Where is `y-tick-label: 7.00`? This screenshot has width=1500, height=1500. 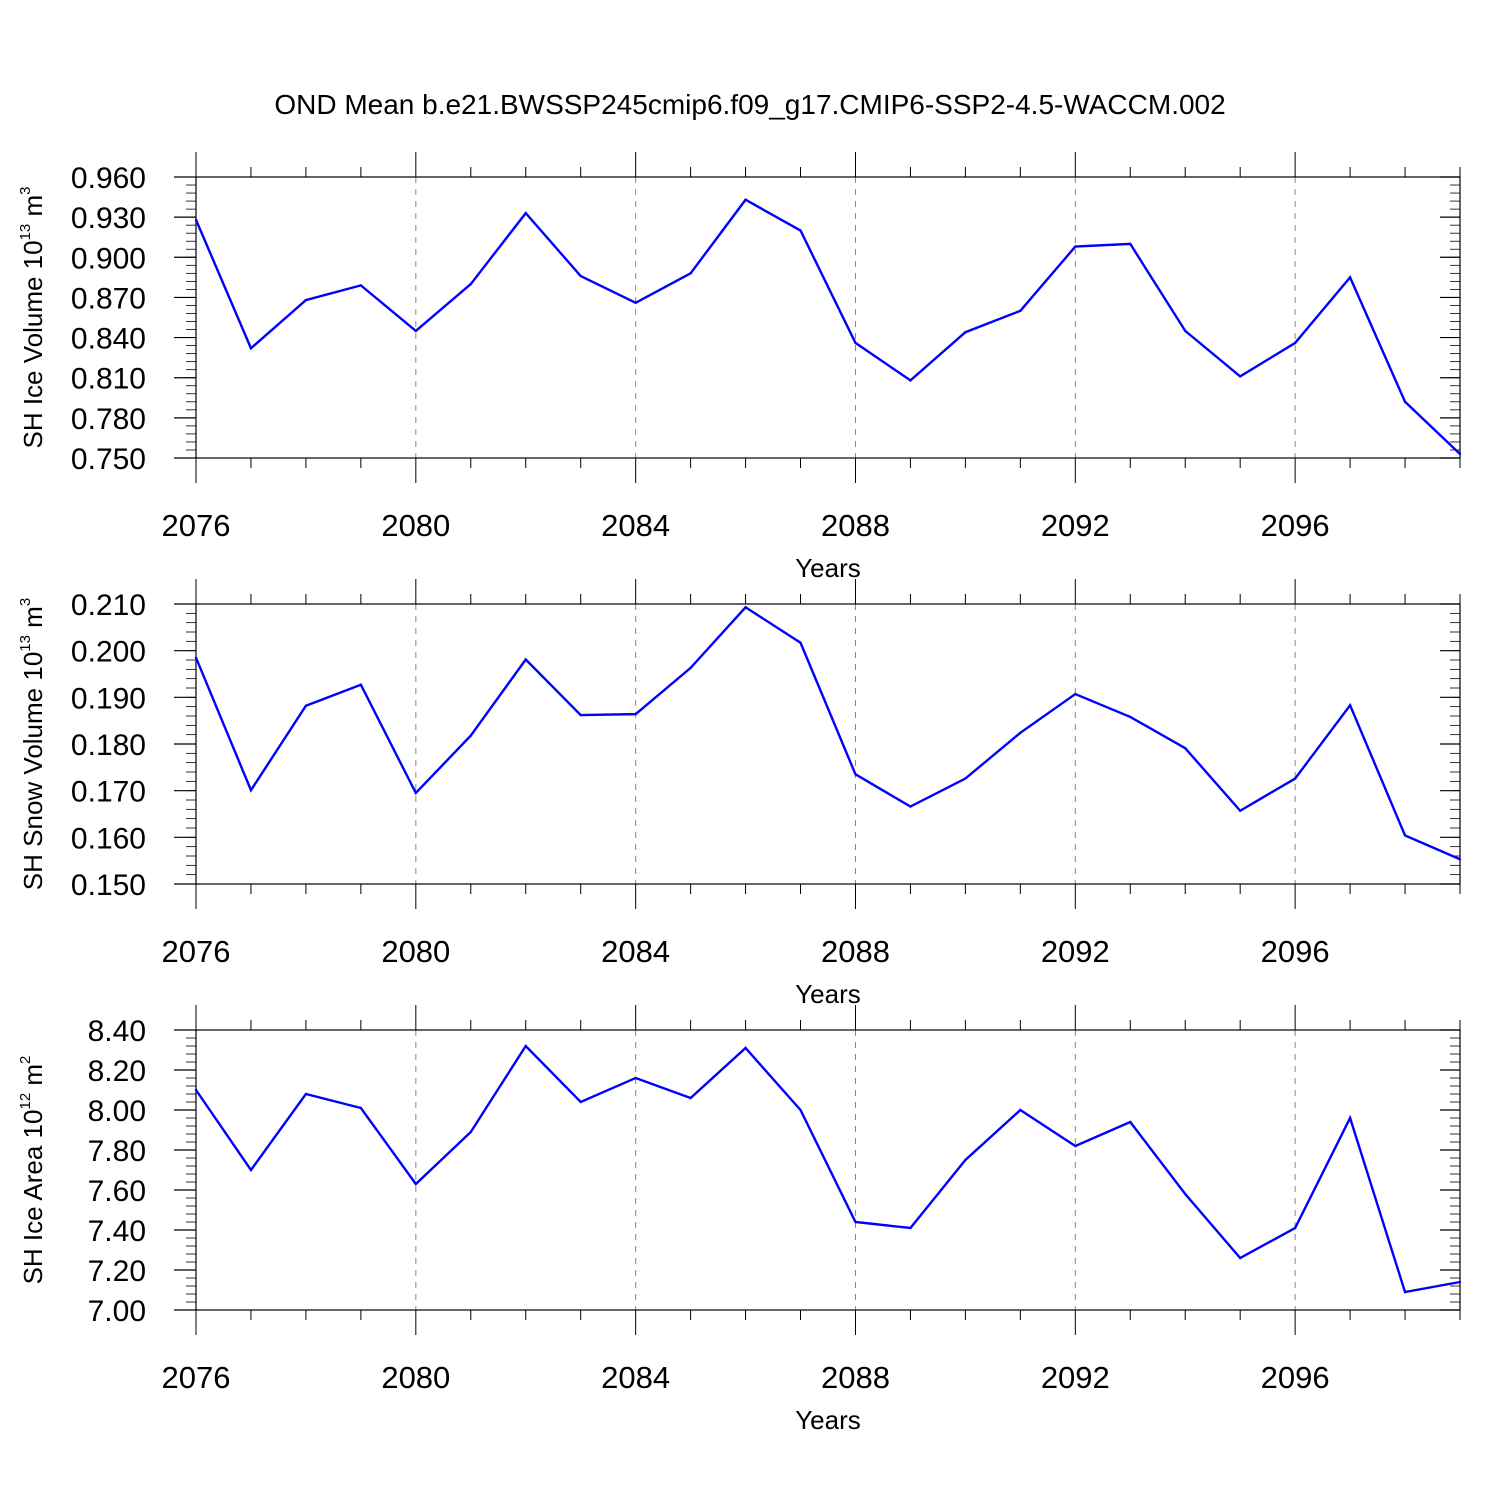
y-tick-label: 7.00 is located at coordinates (117, 1311).